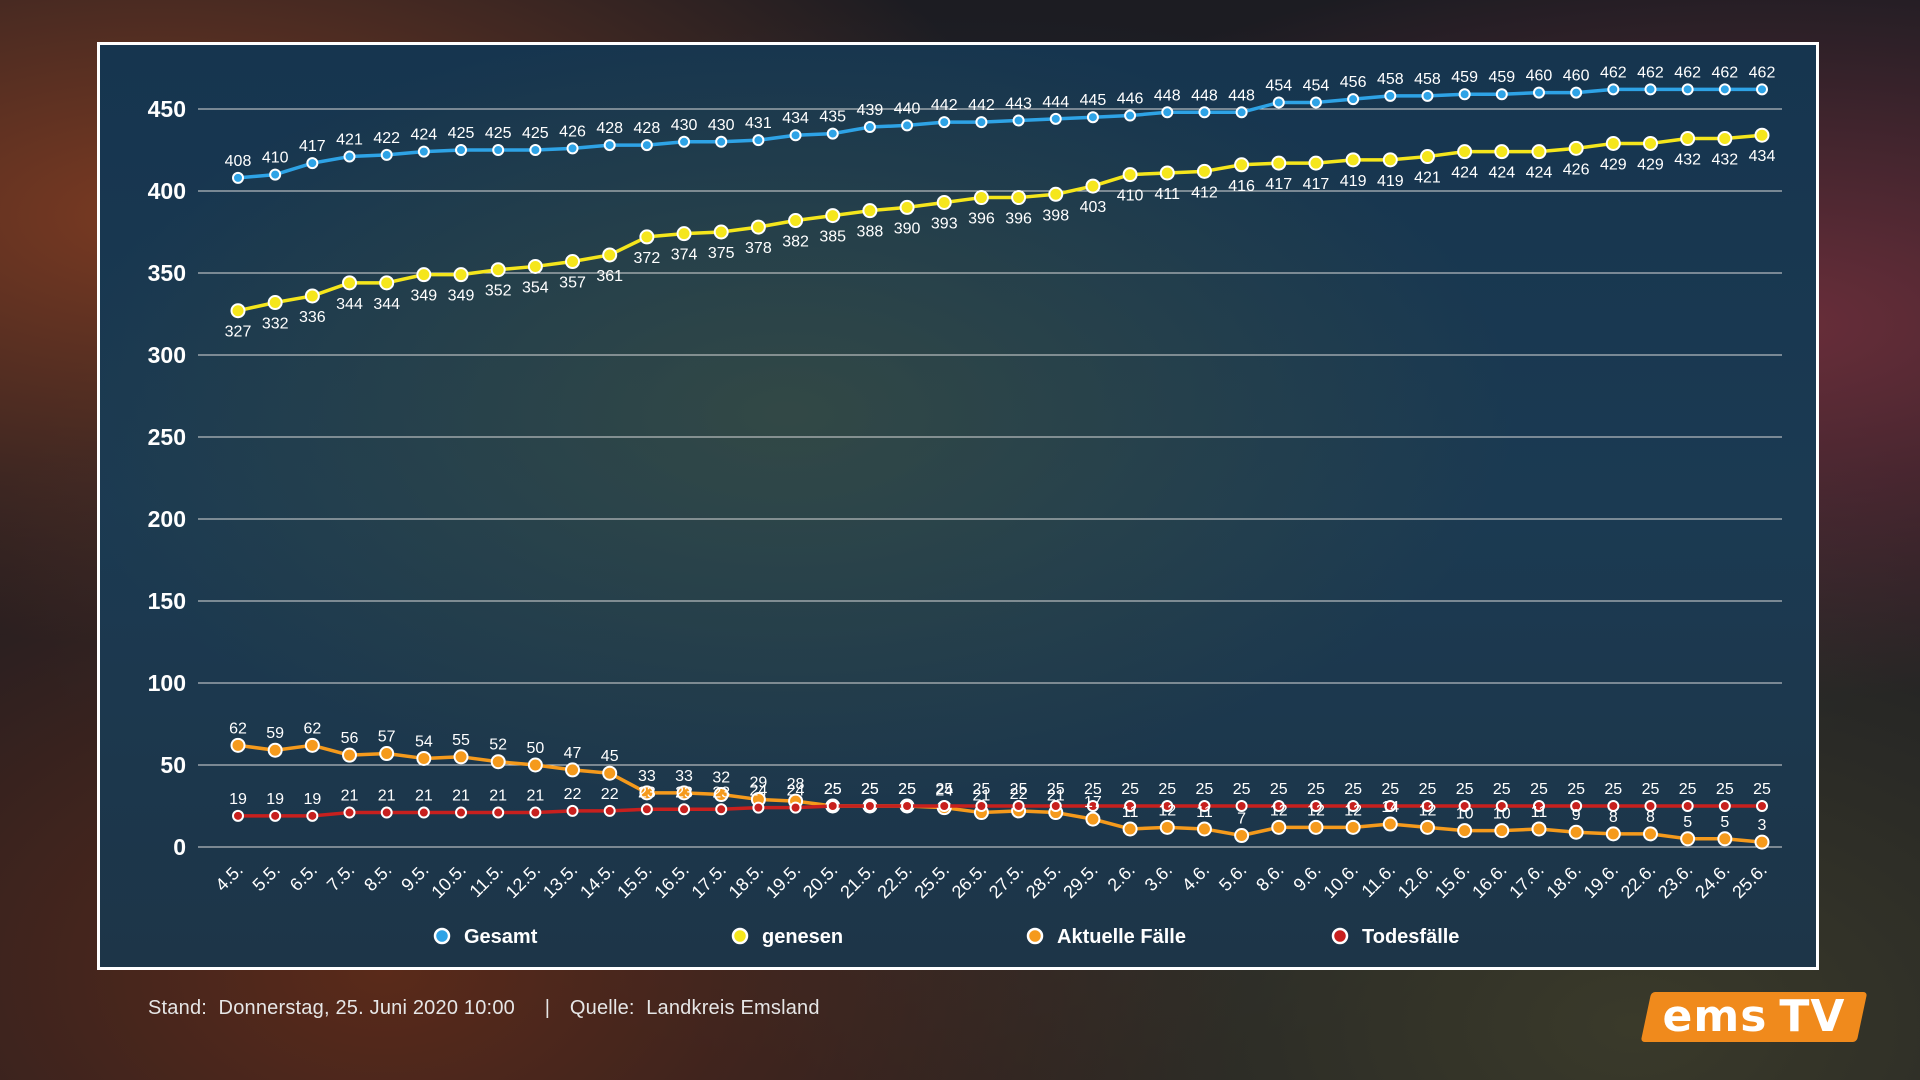  Describe the element at coordinates (802, 937) in the screenshot. I see `legend-label: genesen` at that location.